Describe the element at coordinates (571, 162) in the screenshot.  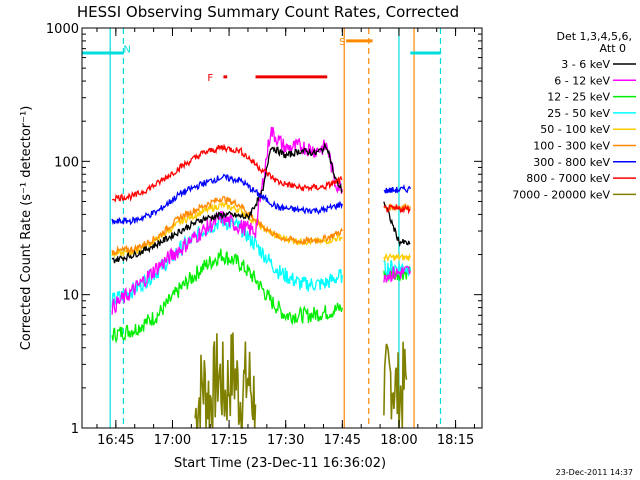
I see `legend-label-300-800-kev: 300 - 800 keV` at that location.